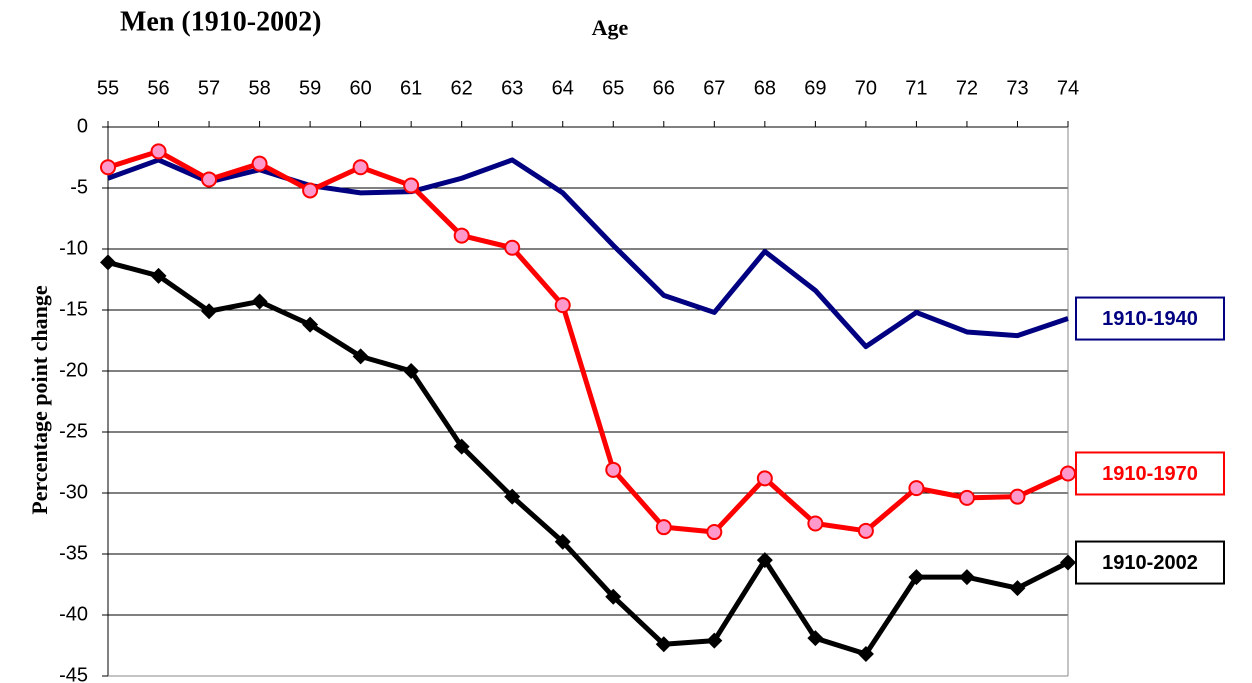 Image resolution: width=1252 pixels, height=683 pixels. What do you see at coordinates (613, 88) in the screenshot?
I see `x-tick-label: 65` at bounding box center [613, 88].